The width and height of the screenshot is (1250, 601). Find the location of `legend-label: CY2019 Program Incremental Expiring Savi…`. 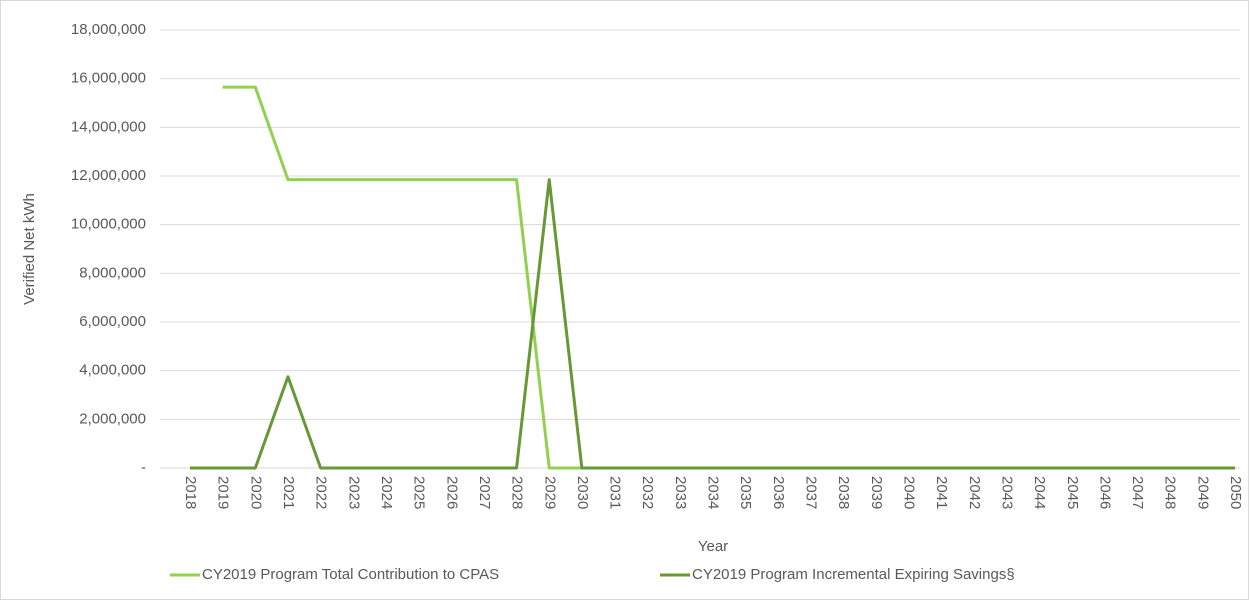

legend-label: CY2019 Program Incremental Expiring Savi… is located at coordinates (853, 574).